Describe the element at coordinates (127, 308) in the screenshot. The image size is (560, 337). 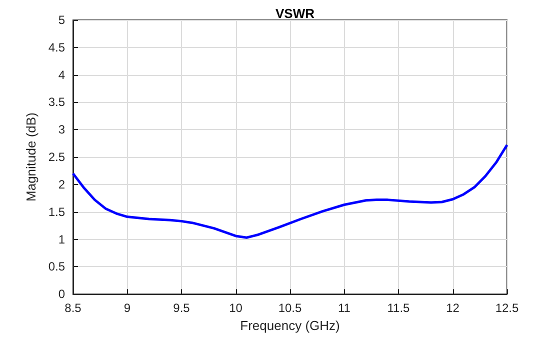
I see `x-tick-label: 9` at that location.